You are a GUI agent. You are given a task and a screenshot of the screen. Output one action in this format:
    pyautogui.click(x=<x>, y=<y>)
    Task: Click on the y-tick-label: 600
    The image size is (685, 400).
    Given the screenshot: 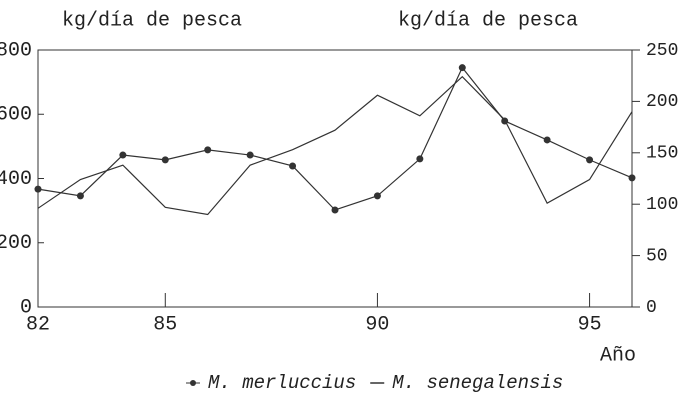 What is the action you would take?
    pyautogui.click(x=16, y=115)
    